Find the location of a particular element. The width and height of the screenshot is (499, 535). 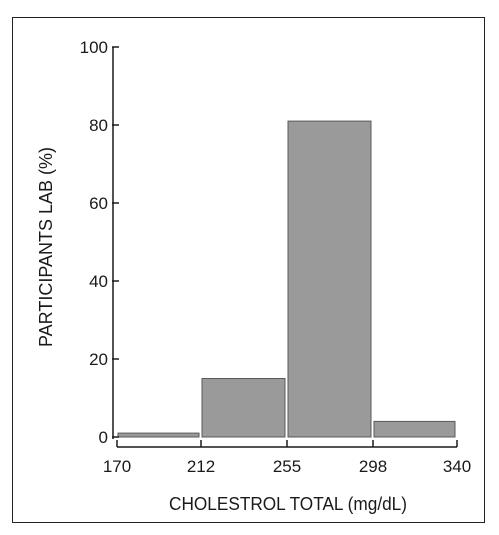

x-tick-label-255: 255 is located at coordinates (287, 466).